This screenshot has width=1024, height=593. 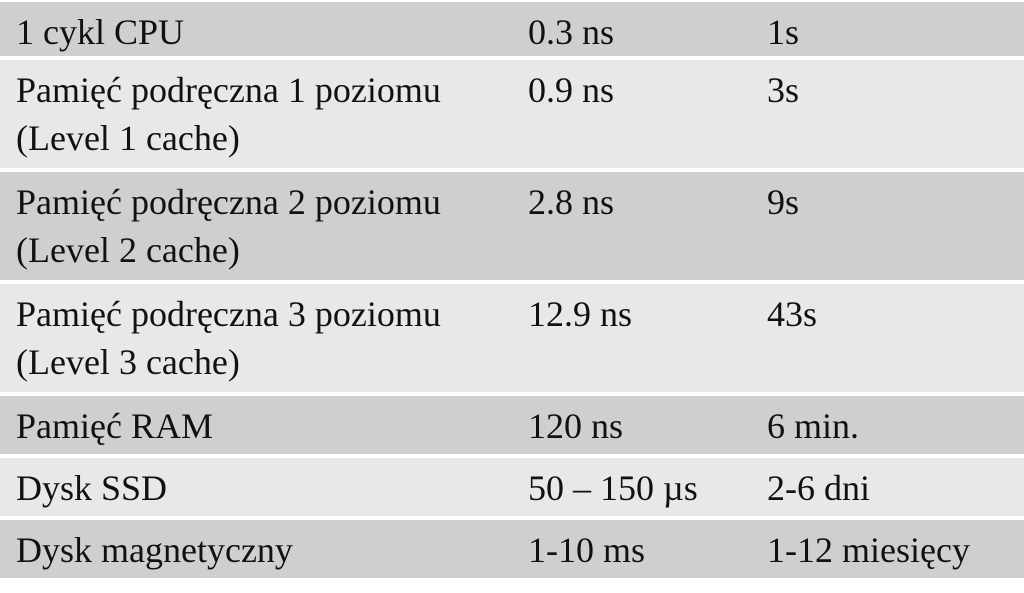 I want to click on table-row: 1 cykl CPU 0.3 ns 1s, so click(x=512, y=29).